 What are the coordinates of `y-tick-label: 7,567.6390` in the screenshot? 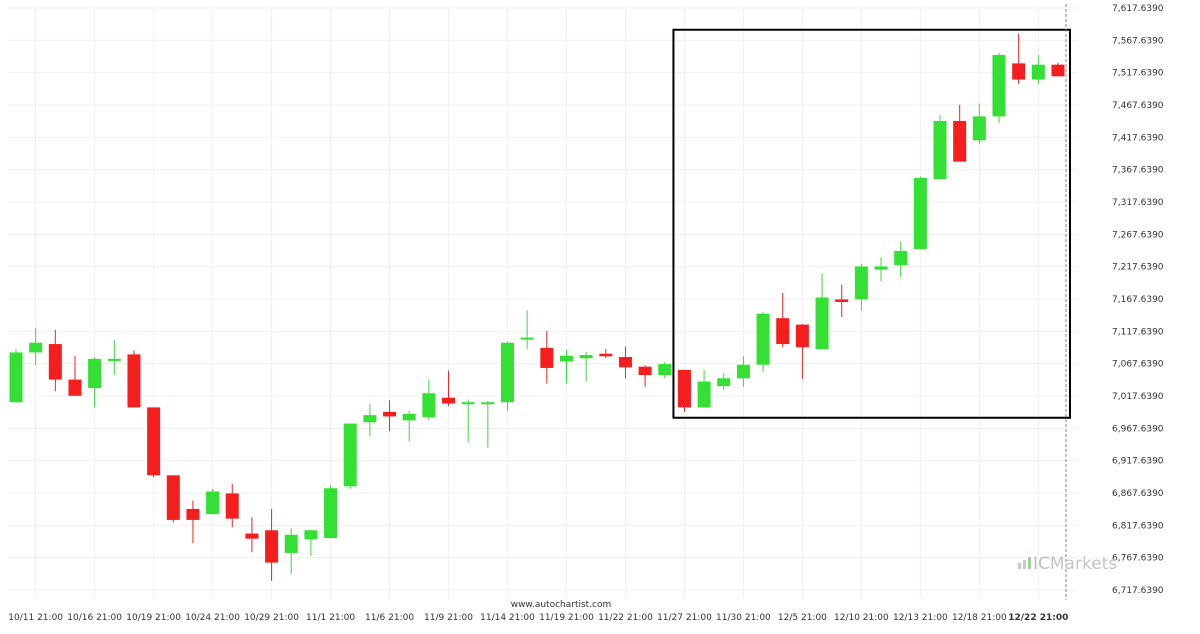 It's located at (1138, 41).